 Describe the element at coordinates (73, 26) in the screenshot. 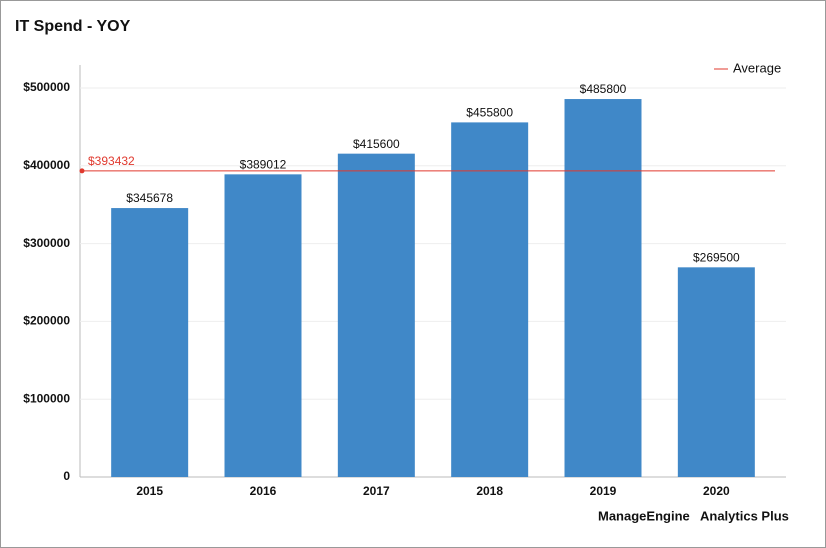

I see `chart-title: IT Spend - YOY` at that location.